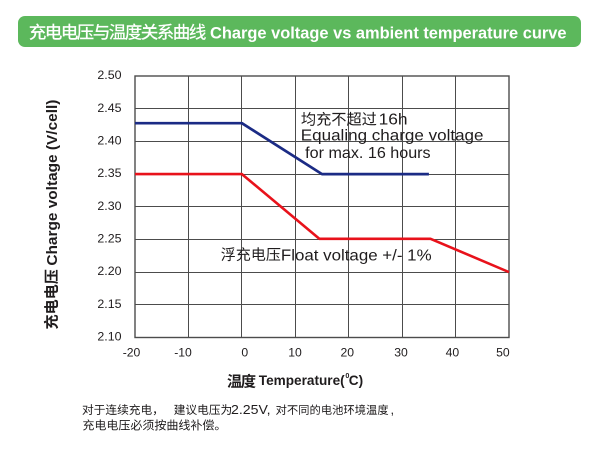  Describe the element at coordinates (356, 255) in the screenshot. I see `svg-text: Float voltage +/- 1%` at that location.